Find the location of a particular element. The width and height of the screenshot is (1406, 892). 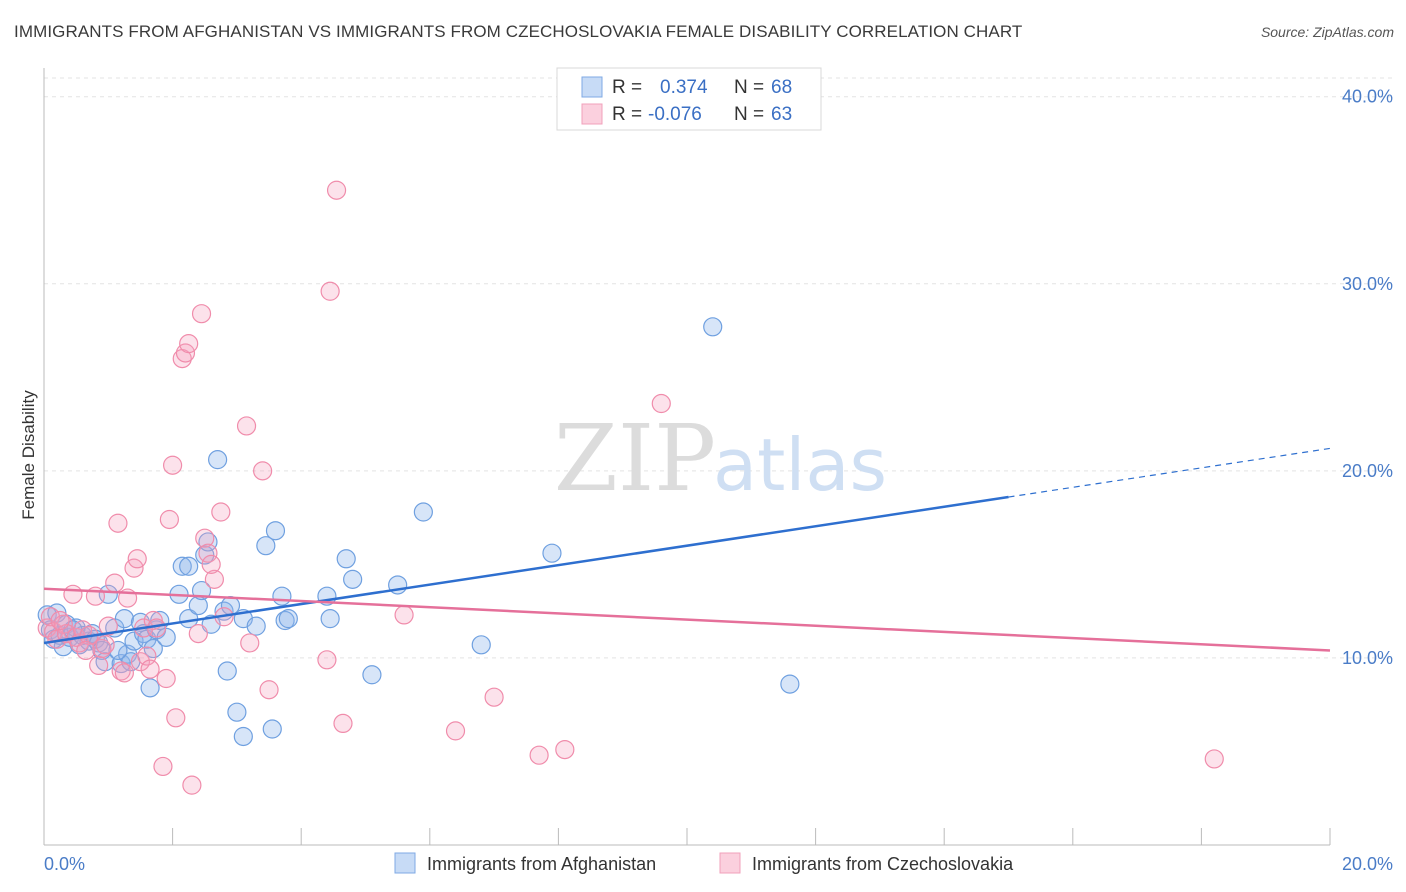

trend-line-czechoslovakia is located at coordinates (687, 619).